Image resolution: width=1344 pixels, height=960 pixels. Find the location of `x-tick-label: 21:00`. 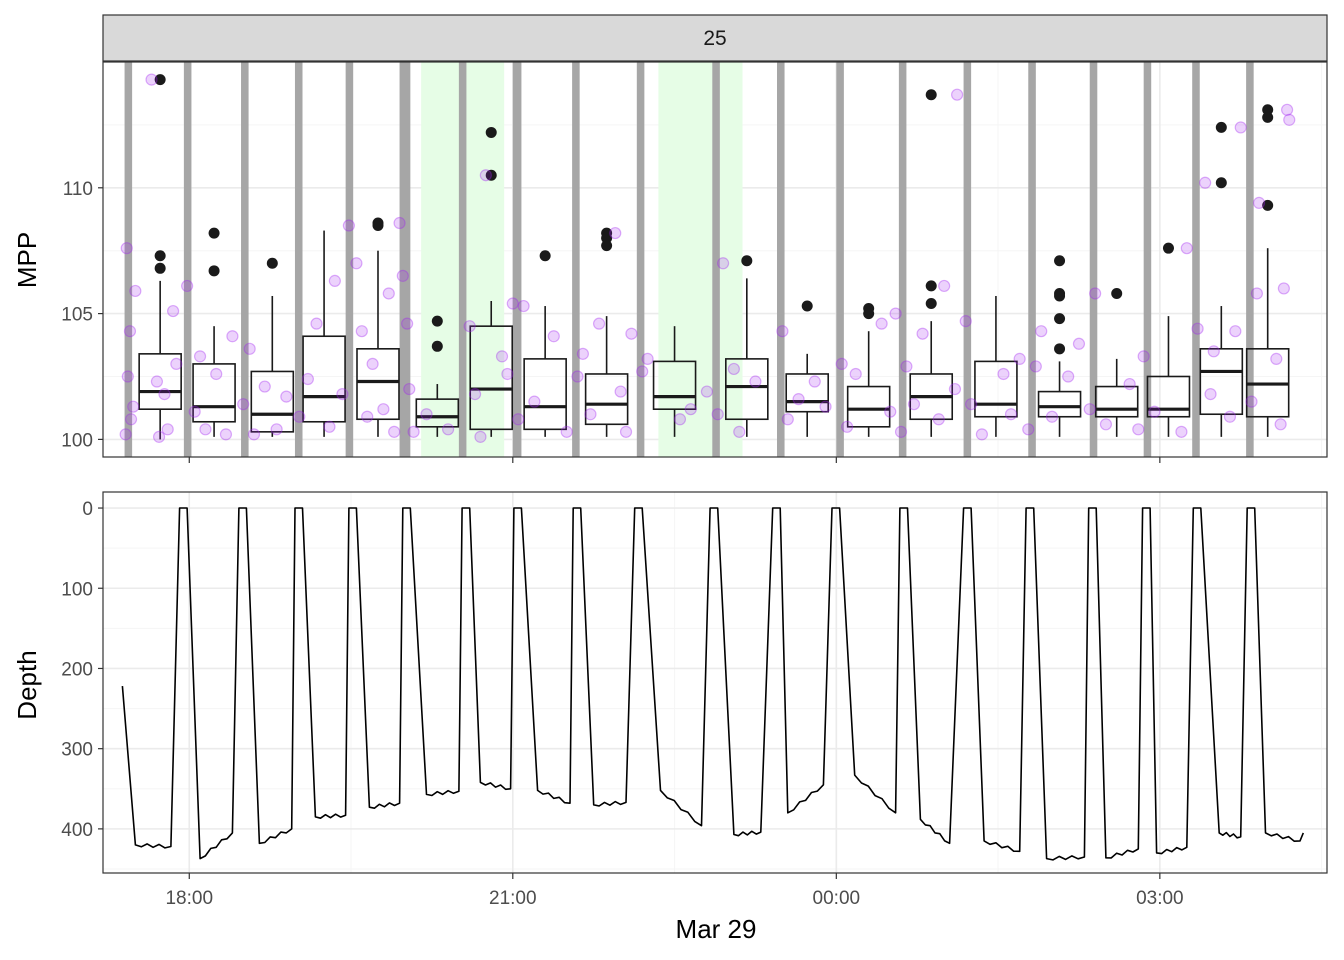

x-tick-label: 21:00 is located at coordinates (513, 898).